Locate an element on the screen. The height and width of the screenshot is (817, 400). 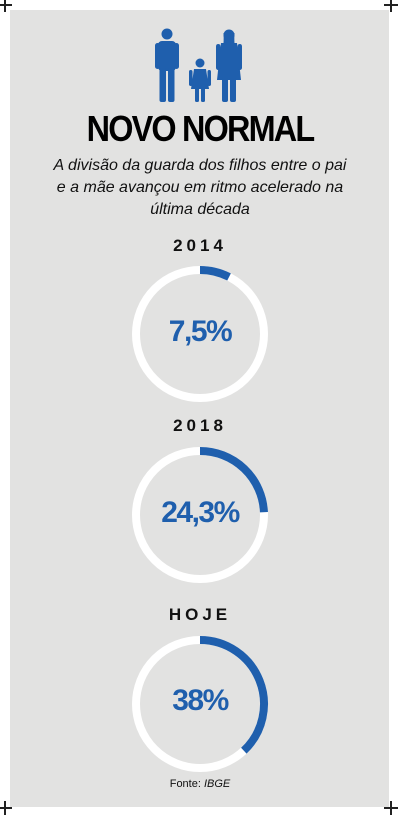
crop-mark-top-right is located at coordinates (391, 6).